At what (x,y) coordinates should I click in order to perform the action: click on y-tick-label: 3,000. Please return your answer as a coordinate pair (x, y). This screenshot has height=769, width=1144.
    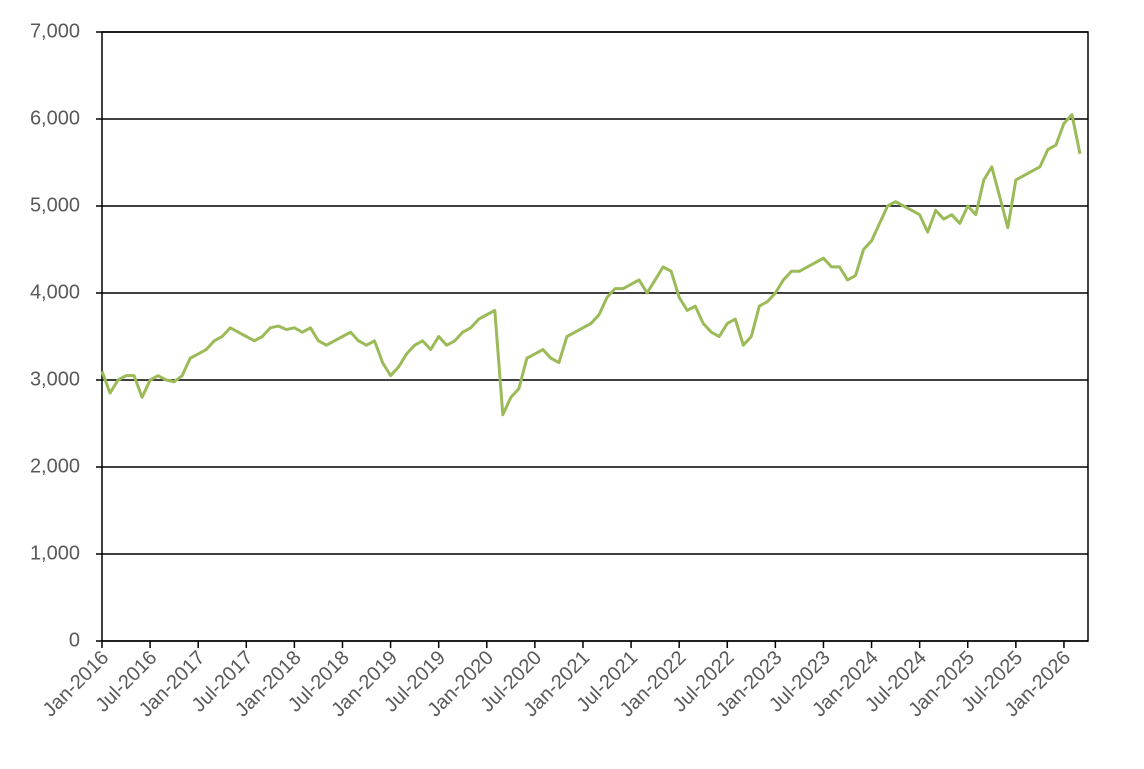
    Looking at the image, I should click on (55, 379).